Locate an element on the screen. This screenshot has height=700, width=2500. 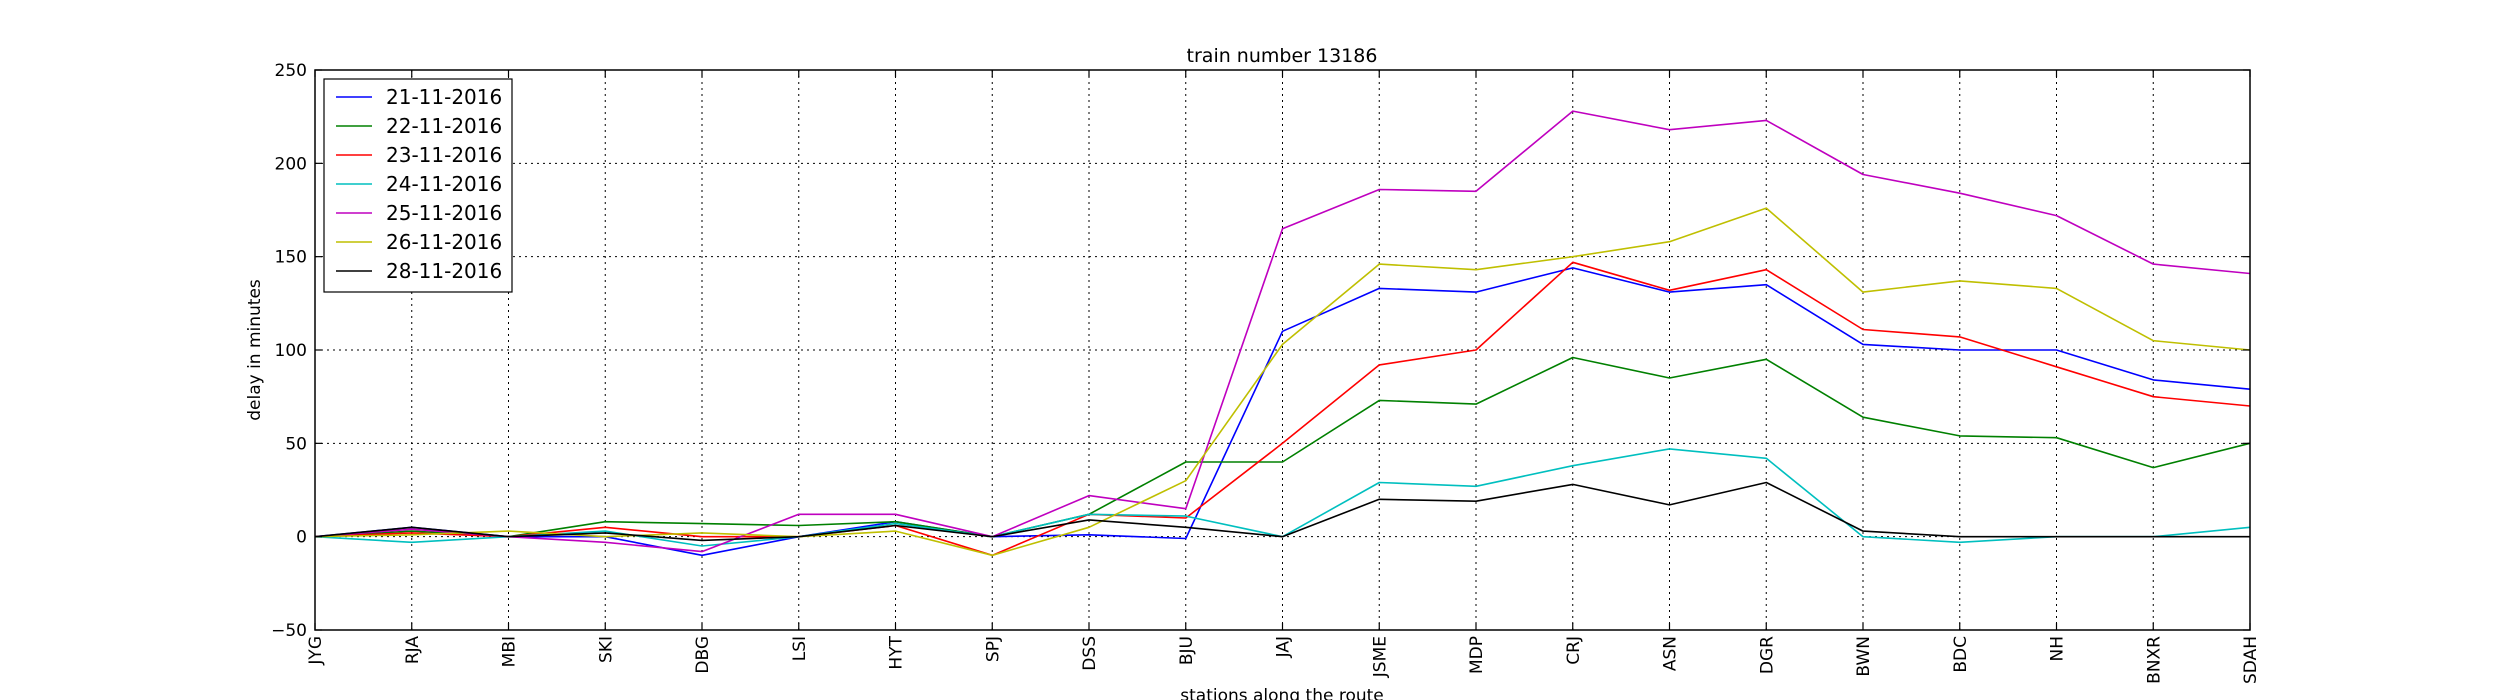
legend-label: 21-11-2016 is located at coordinates (444, 97).